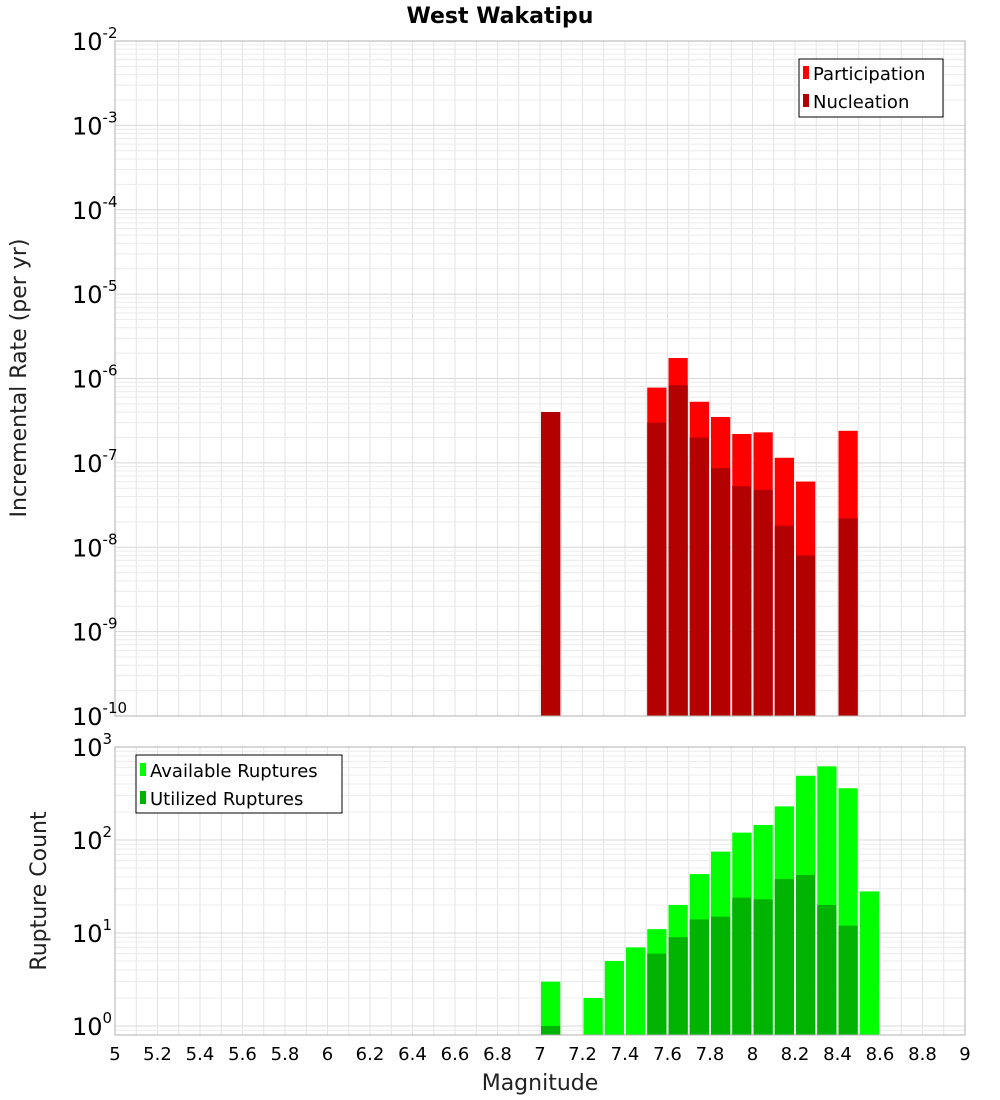 This screenshot has height=1100, width=1000. What do you see at coordinates (95, 378) in the screenshot?
I see `y-tick-label: 10⁻⁶` at bounding box center [95, 378].